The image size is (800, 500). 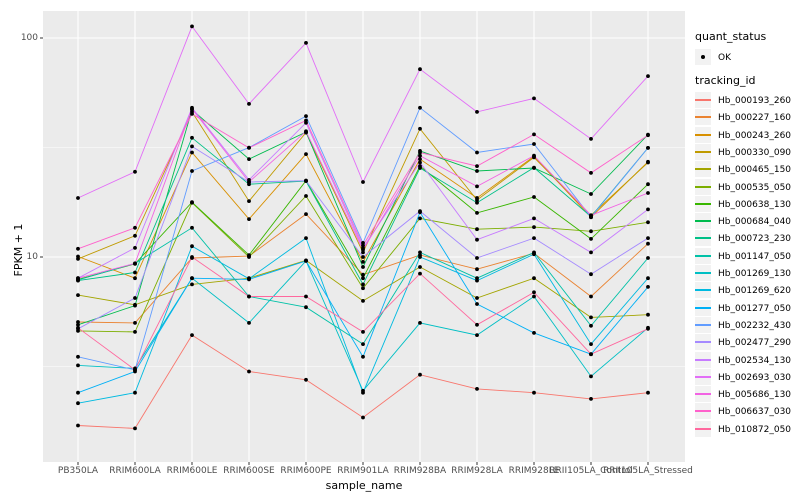 I want to click on legend-entry-label: Hb_000465_150, so click(x=755, y=170).